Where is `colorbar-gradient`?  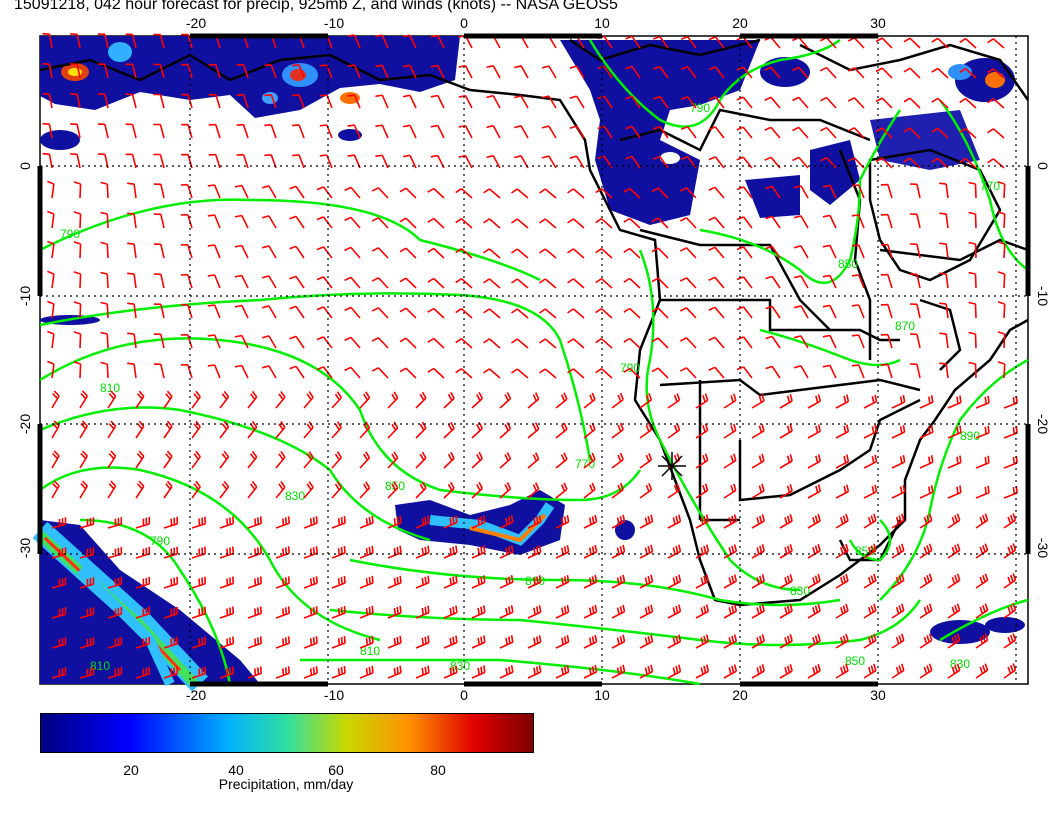 colorbar-gradient is located at coordinates (287, 733).